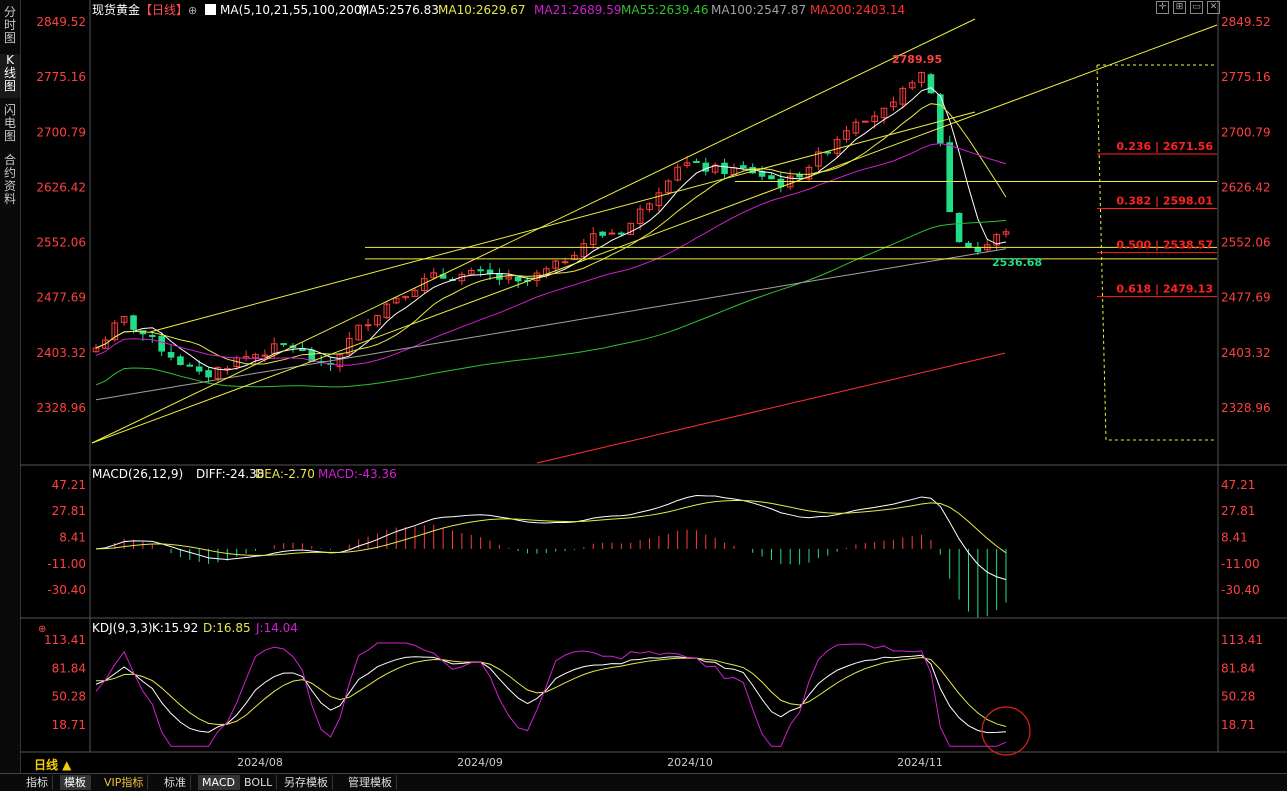 This screenshot has width=1287, height=791. What do you see at coordinates (1246, 187) in the screenshot?
I see `price-tick-right: 2626.42` at bounding box center [1246, 187].